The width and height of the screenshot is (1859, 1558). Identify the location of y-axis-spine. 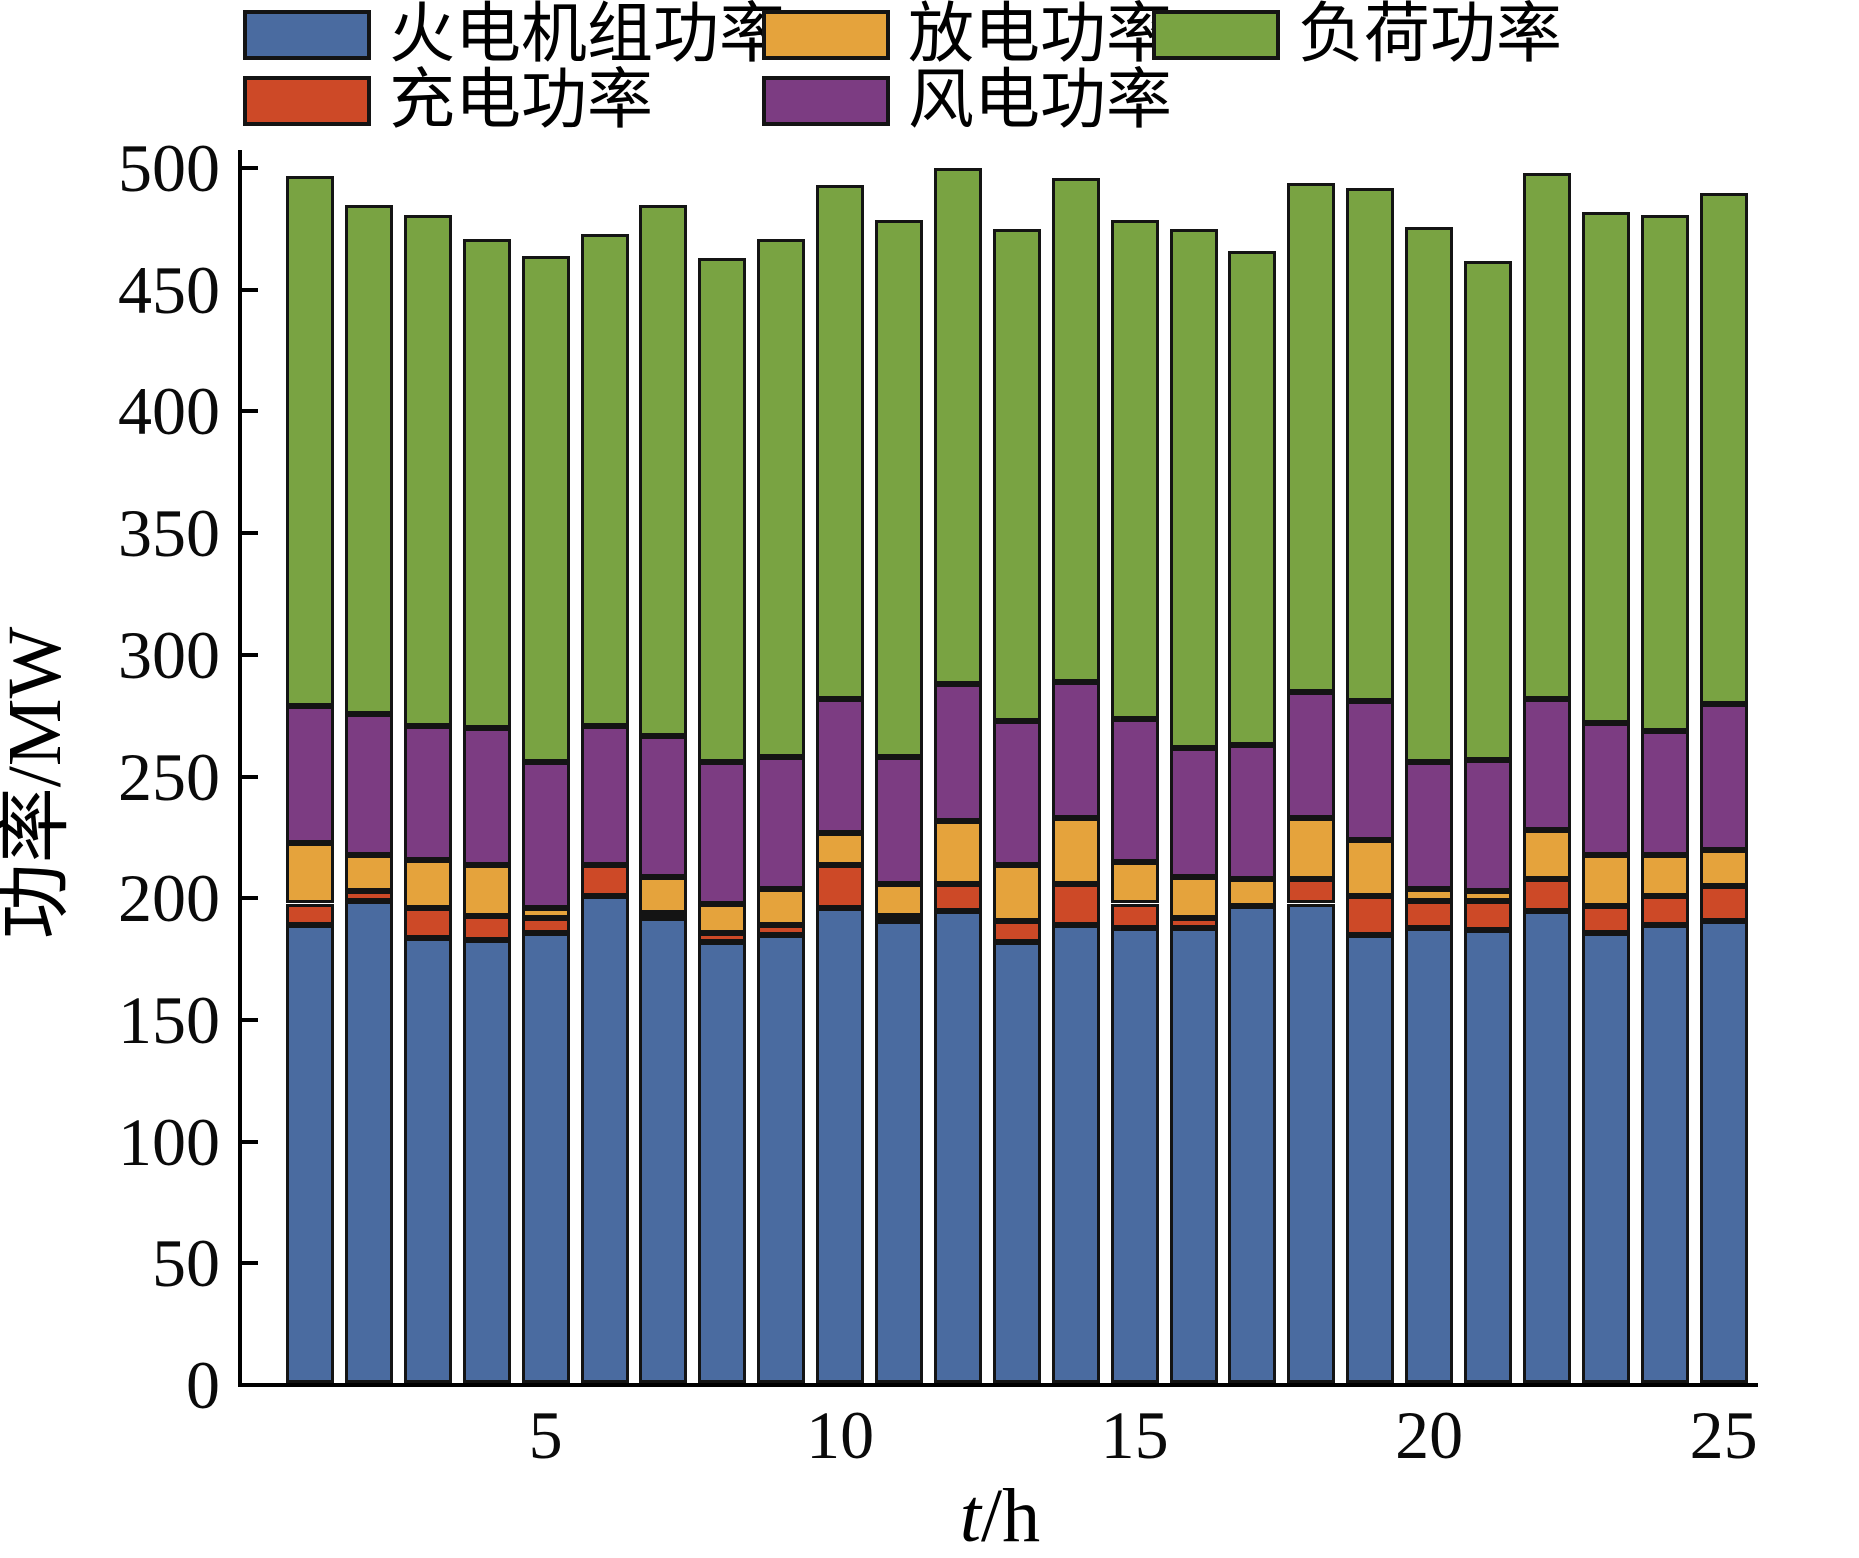
(240, 768).